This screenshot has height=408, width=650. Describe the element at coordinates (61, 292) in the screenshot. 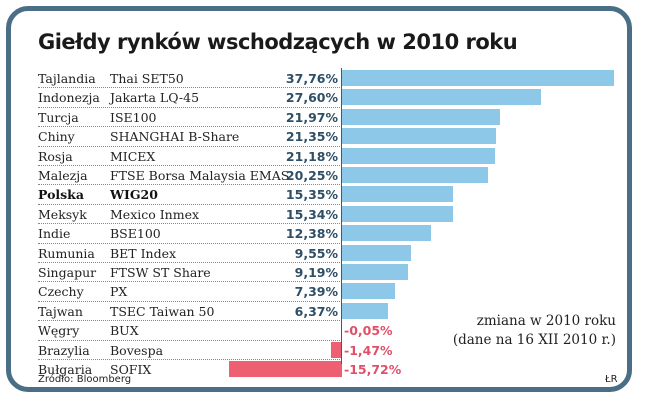

I see `country-label: Czechy` at that location.